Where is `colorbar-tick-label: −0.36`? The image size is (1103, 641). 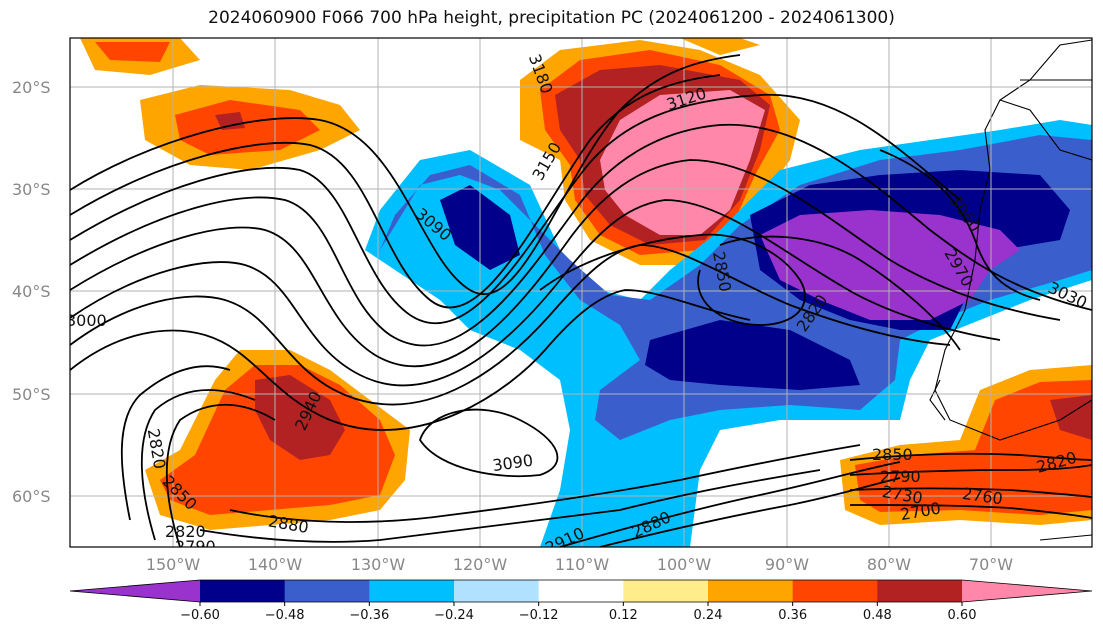
colorbar-tick-label: −0.36 is located at coordinates (369, 615).